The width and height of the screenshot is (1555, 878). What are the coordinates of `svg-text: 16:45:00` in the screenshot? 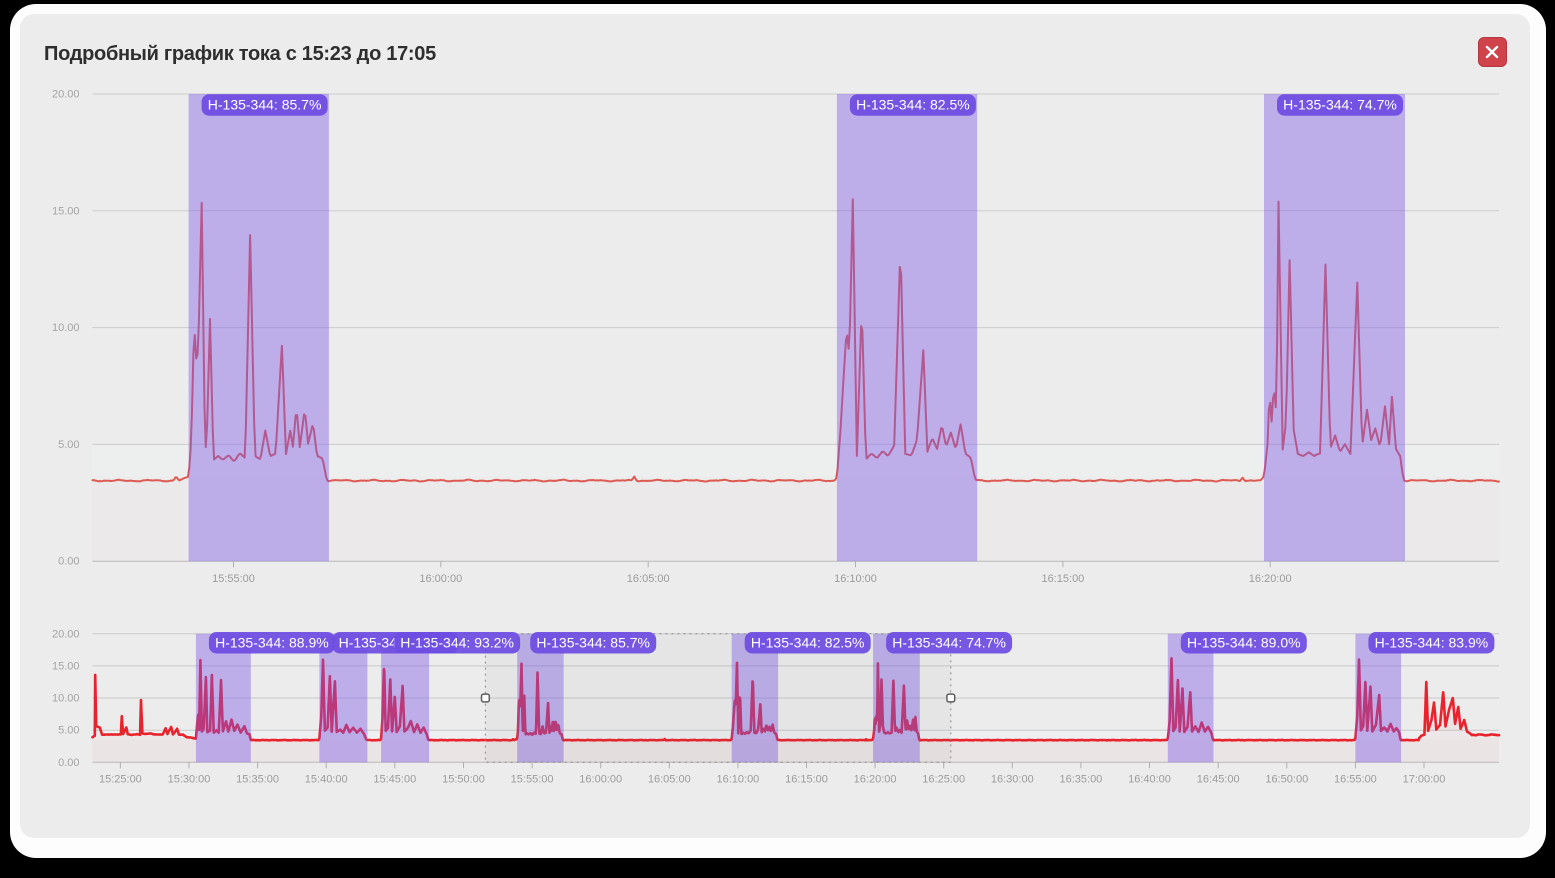 It's located at (1218, 779).